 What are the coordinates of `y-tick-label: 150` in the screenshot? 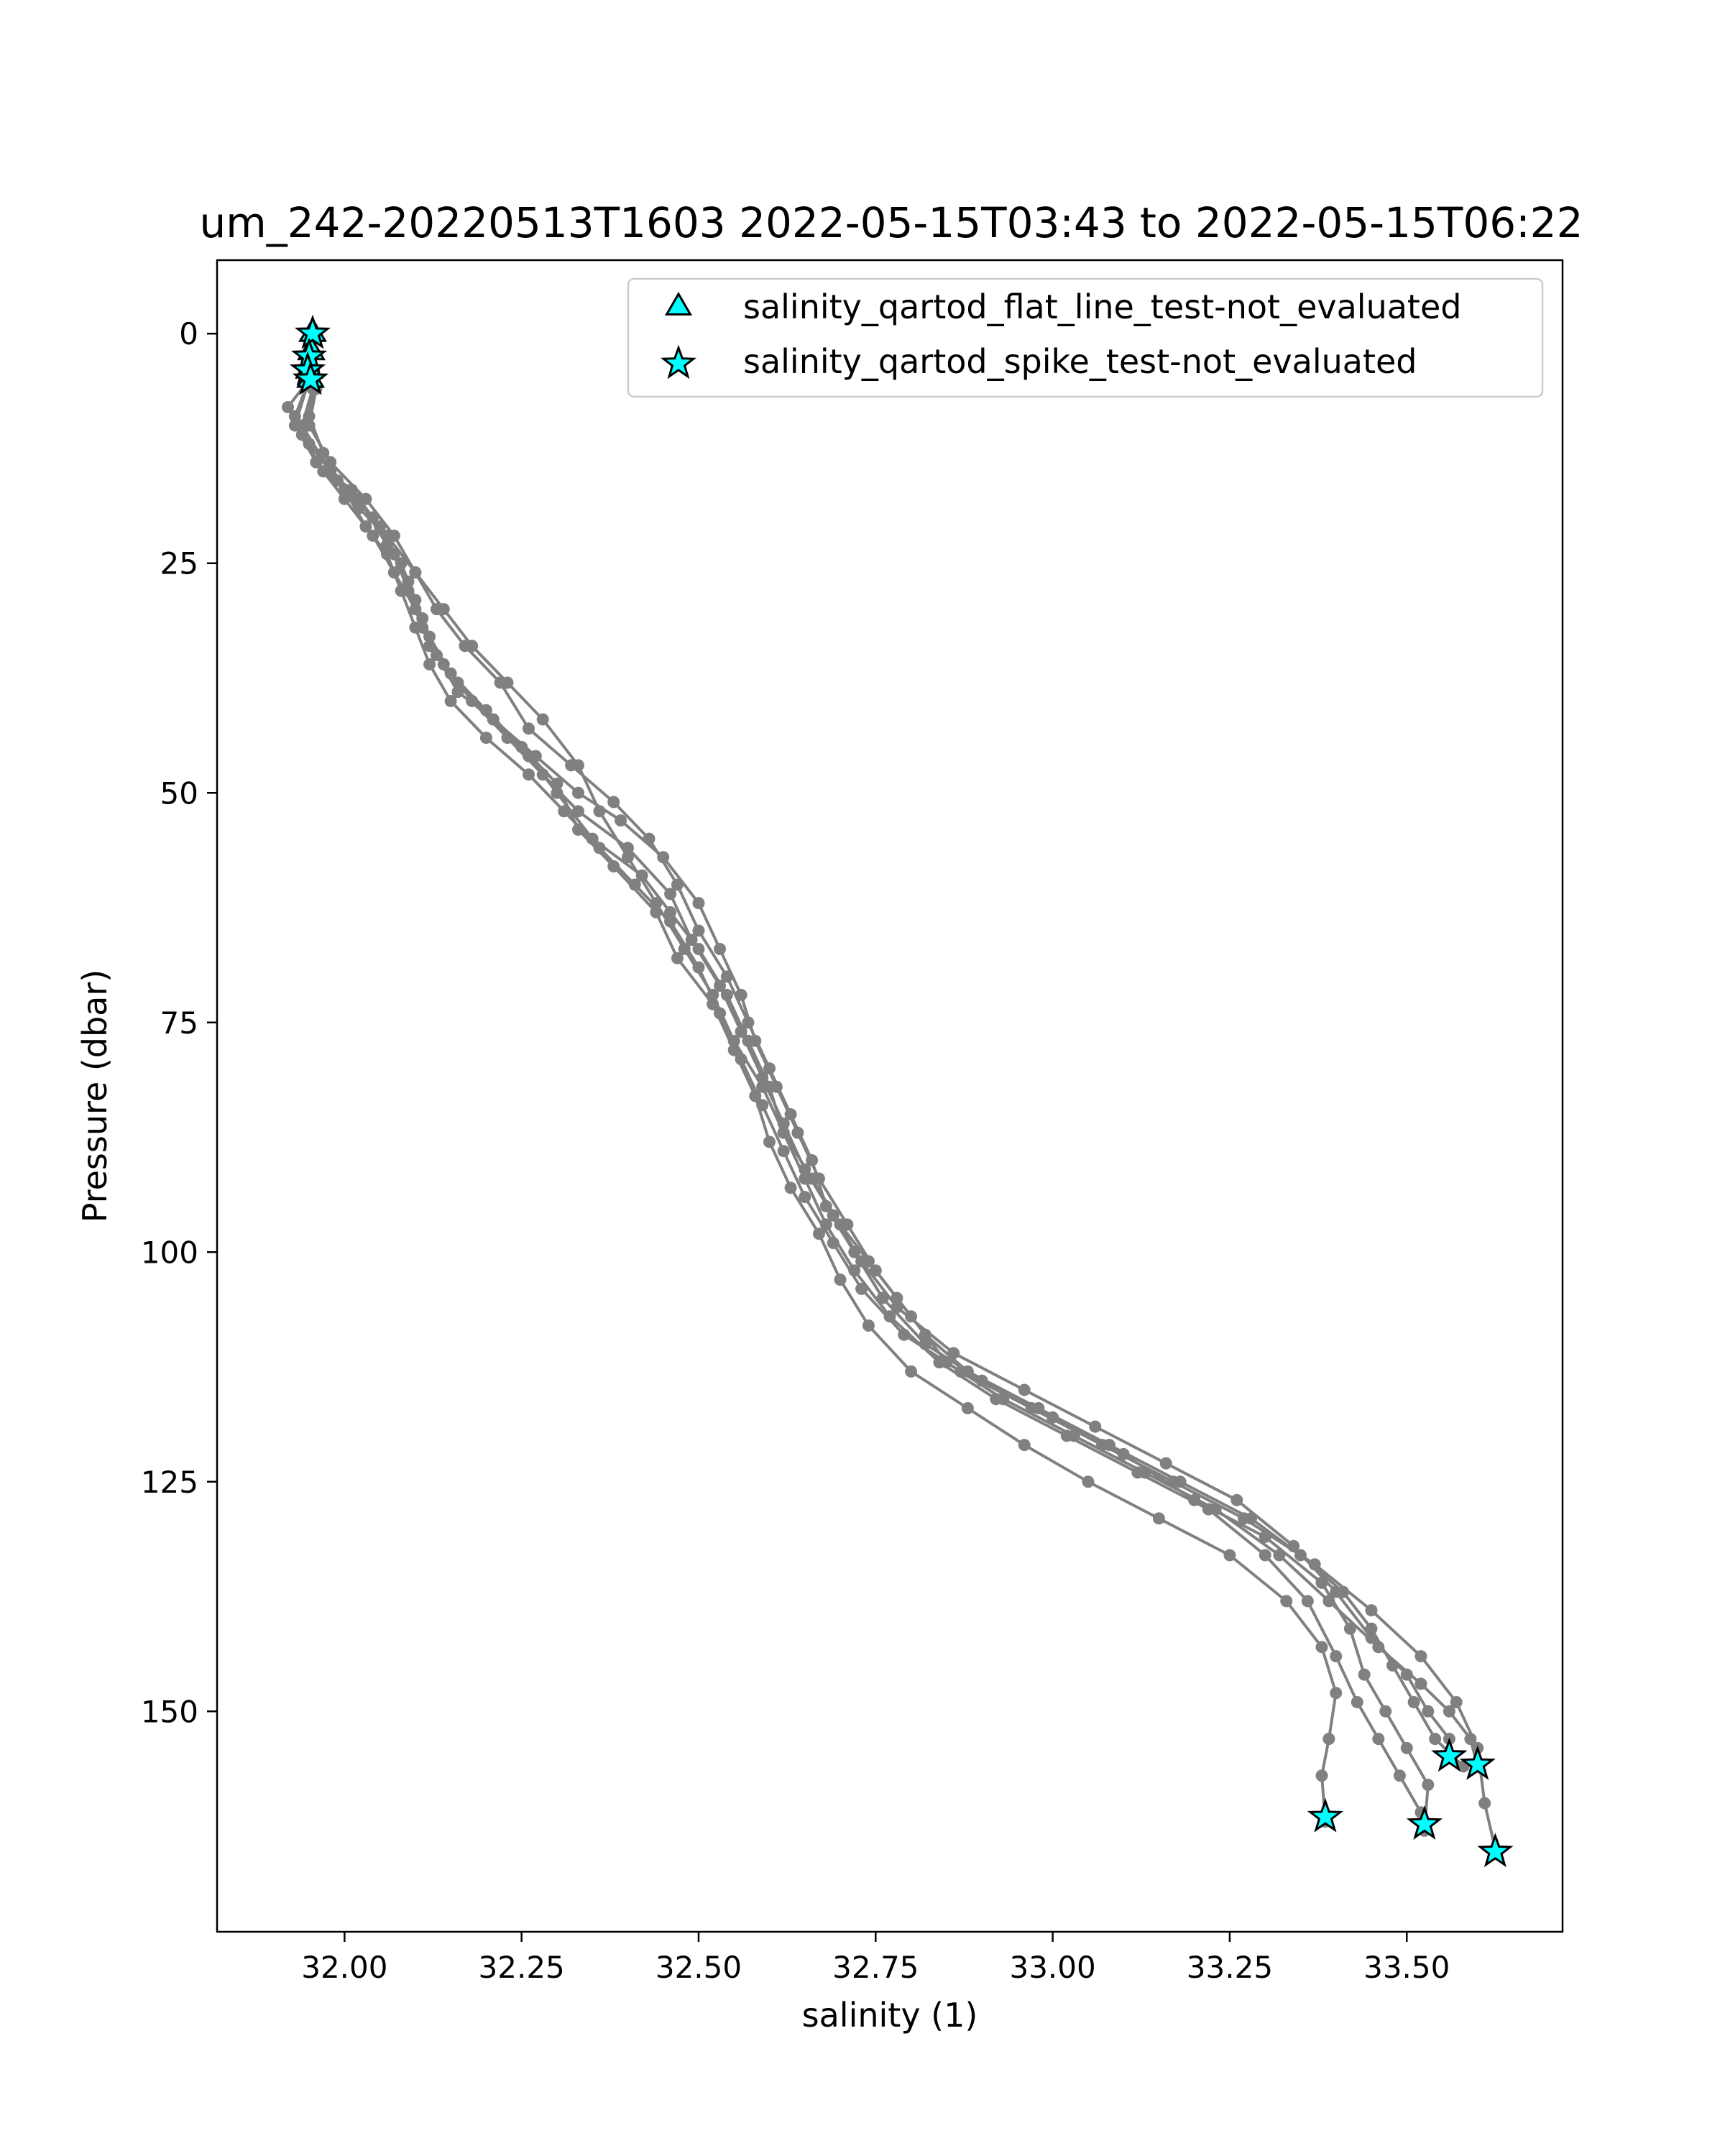 It's located at (169, 1712).